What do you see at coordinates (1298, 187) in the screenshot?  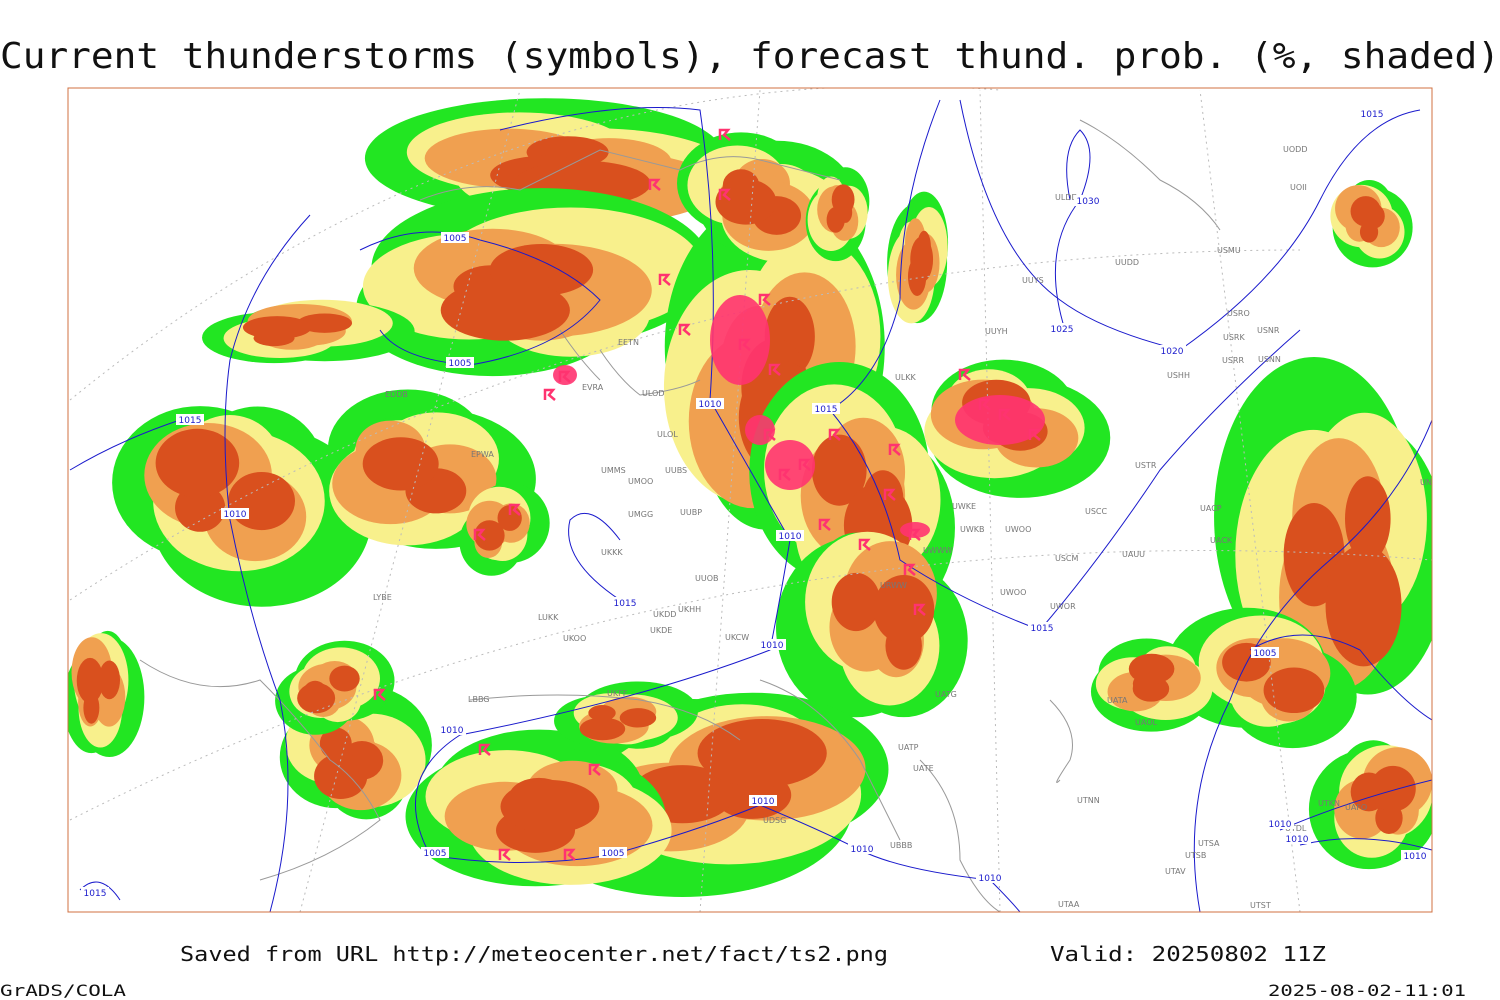 I see `station-label: UOII` at bounding box center [1298, 187].